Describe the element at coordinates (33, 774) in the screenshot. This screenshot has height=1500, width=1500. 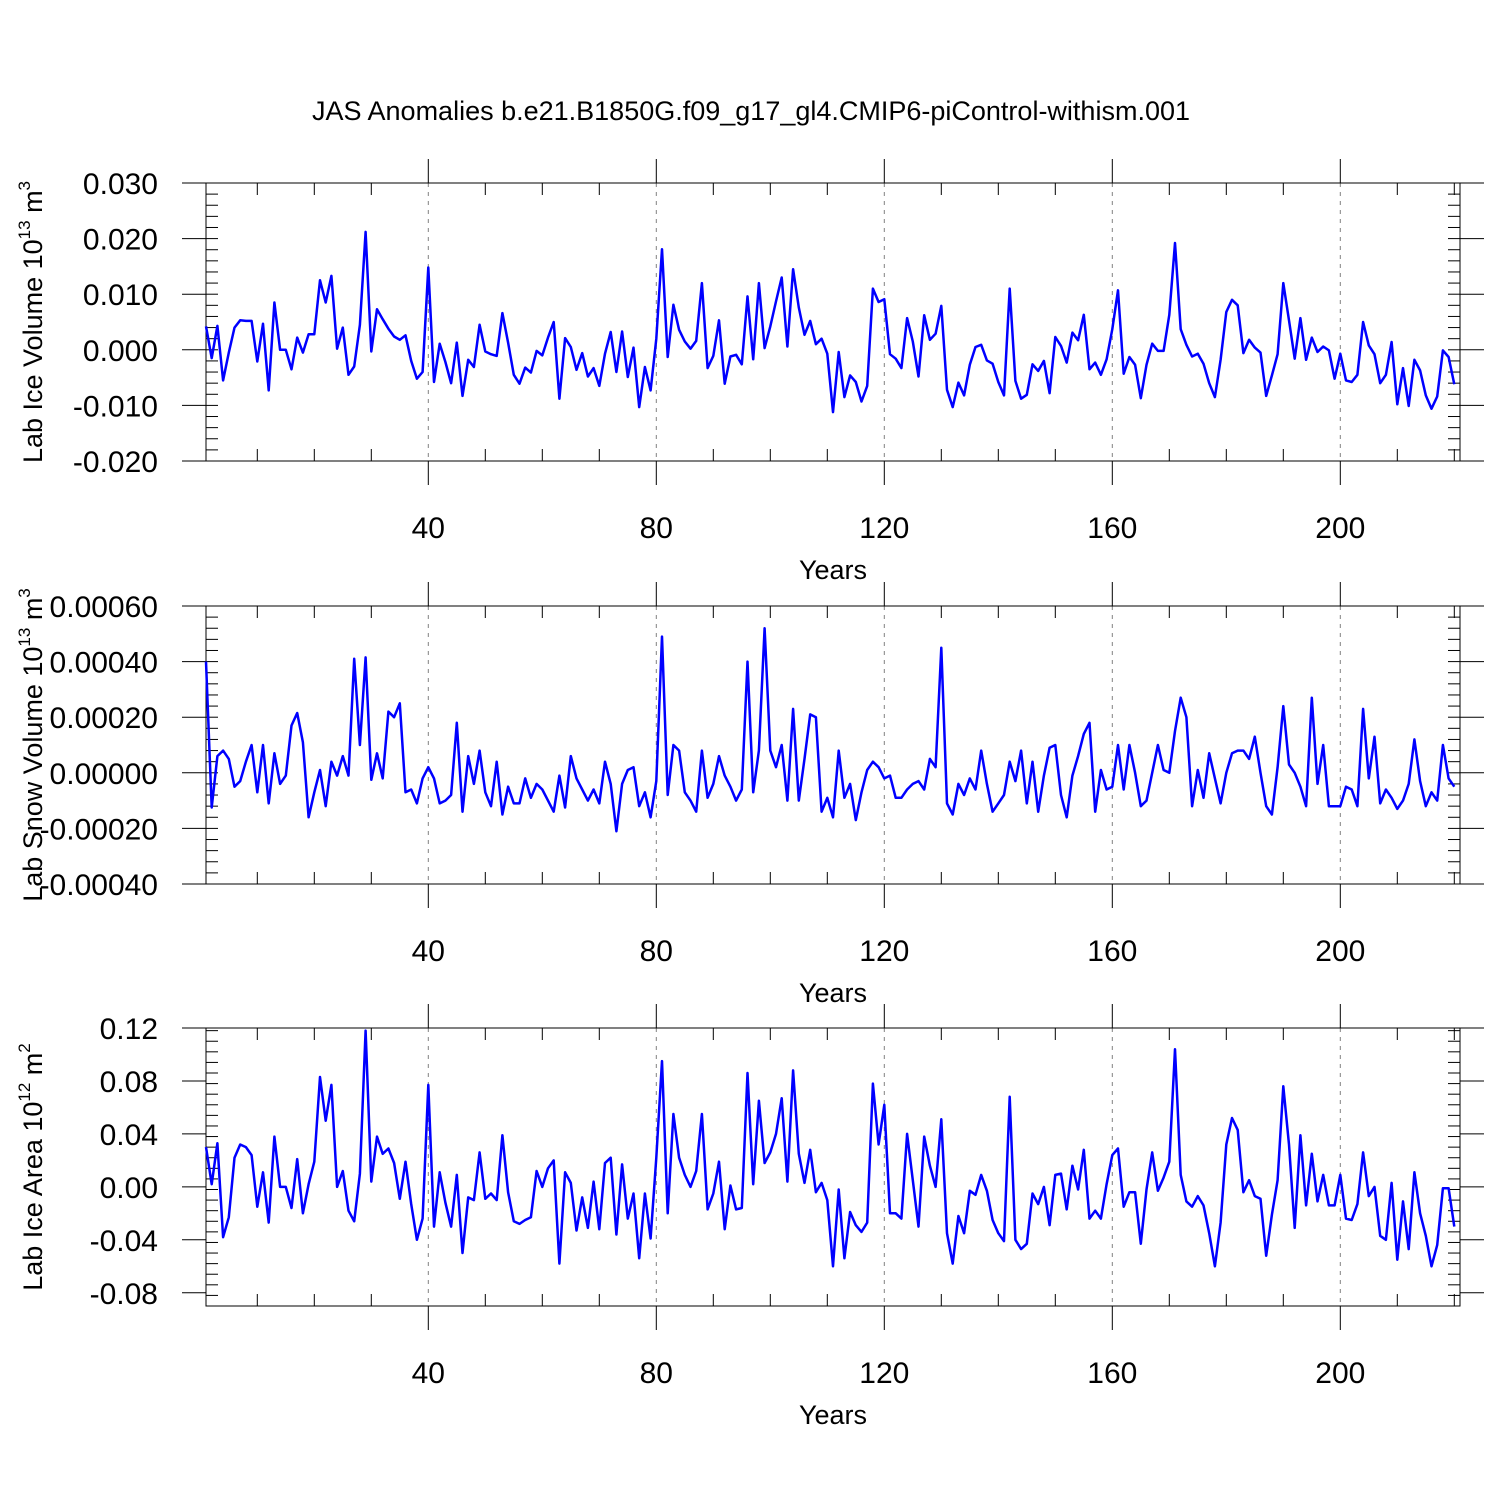
I see `y-axis-label-part: Lab Snow Volume 10` at that location.